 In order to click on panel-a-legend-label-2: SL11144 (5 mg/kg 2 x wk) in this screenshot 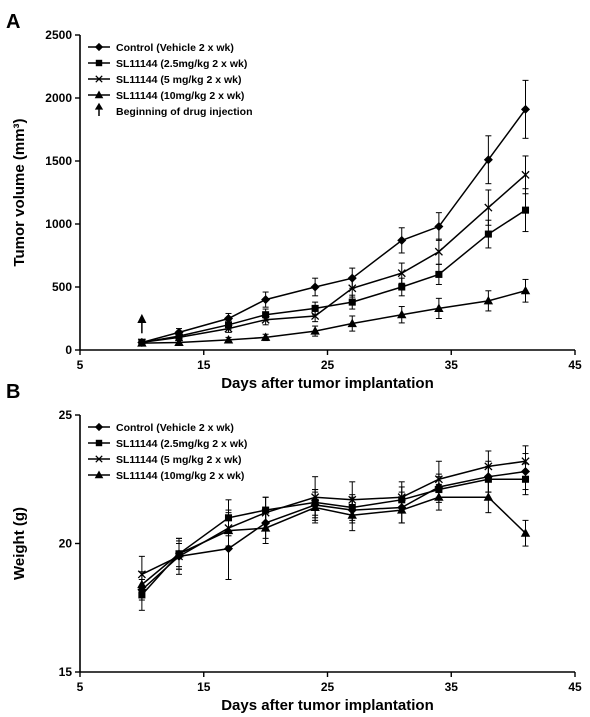, I will do `click(178, 80)`.